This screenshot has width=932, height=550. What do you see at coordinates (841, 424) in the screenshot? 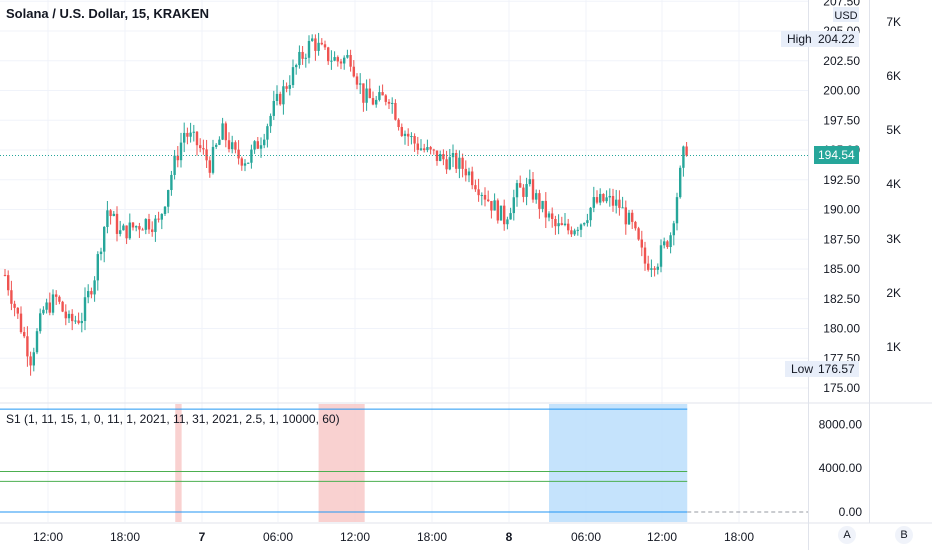
I see `indicator-tick-label: 8000.00` at bounding box center [841, 424].